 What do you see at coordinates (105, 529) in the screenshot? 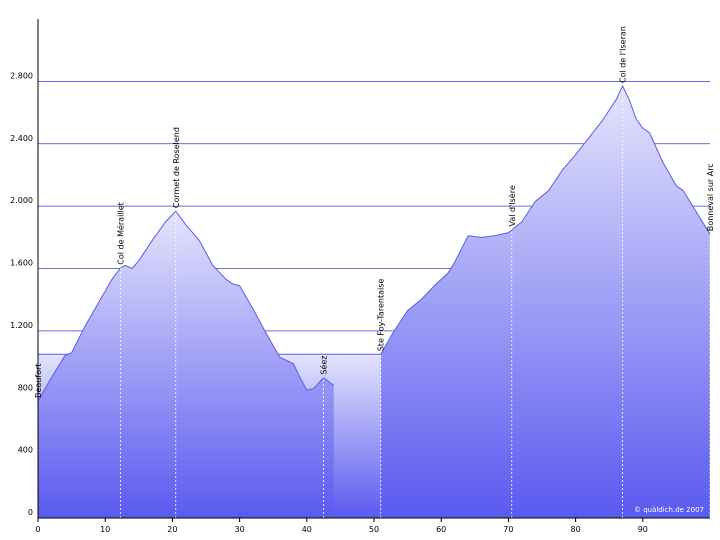
I see `x-tick-label: 10` at bounding box center [105, 529].